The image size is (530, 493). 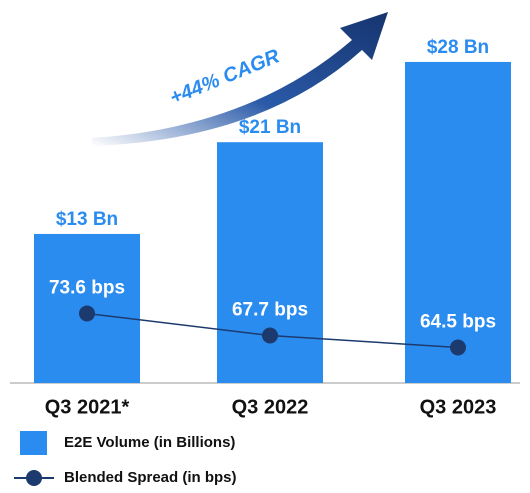 What do you see at coordinates (87, 407) in the screenshot?
I see `x-tick-label: Q3 2021*` at bounding box center [87, 407].